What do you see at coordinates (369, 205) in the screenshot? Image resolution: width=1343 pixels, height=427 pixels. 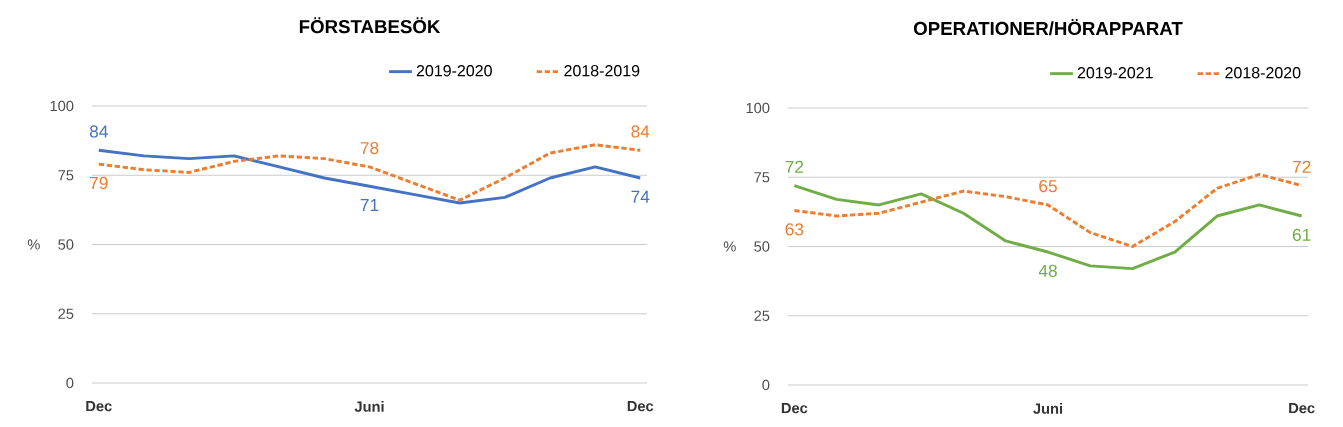 I see `data-label: 71` at bounding box center [369, 205].